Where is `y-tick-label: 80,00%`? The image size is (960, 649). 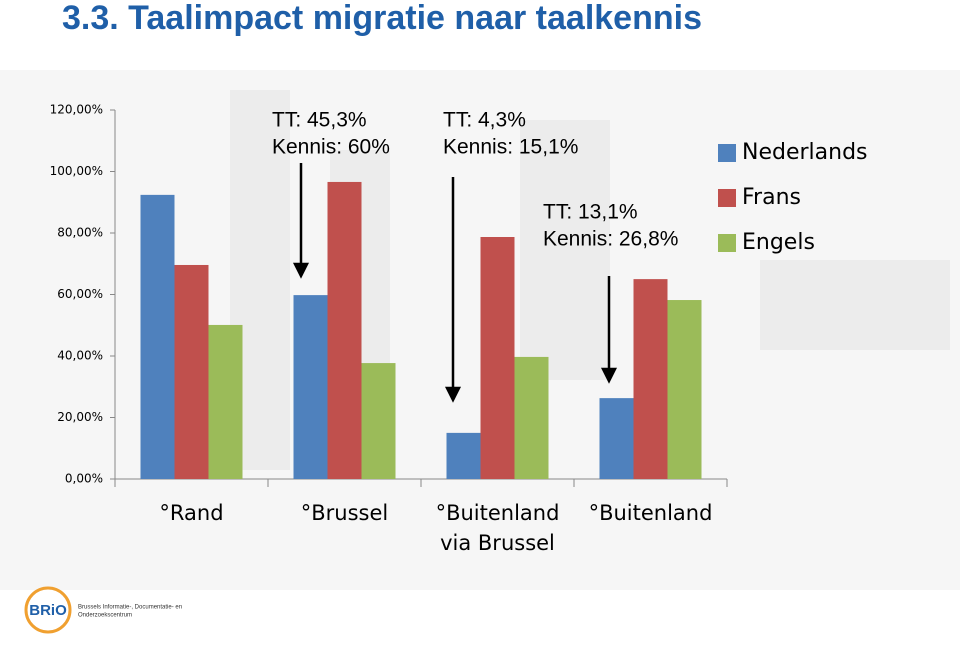
y-tick-label: 80,00% is located at coordinates (80, 233).